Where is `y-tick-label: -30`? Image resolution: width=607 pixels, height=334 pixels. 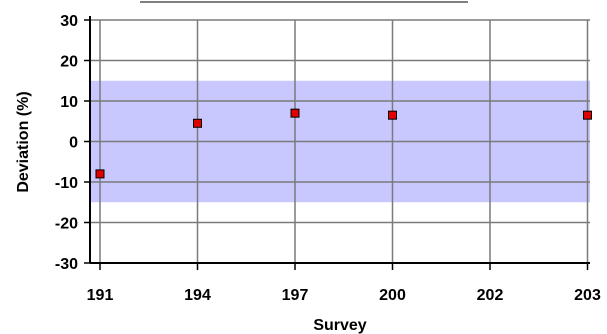 y-tick-label: -30 is located at coordinates (66, 264).